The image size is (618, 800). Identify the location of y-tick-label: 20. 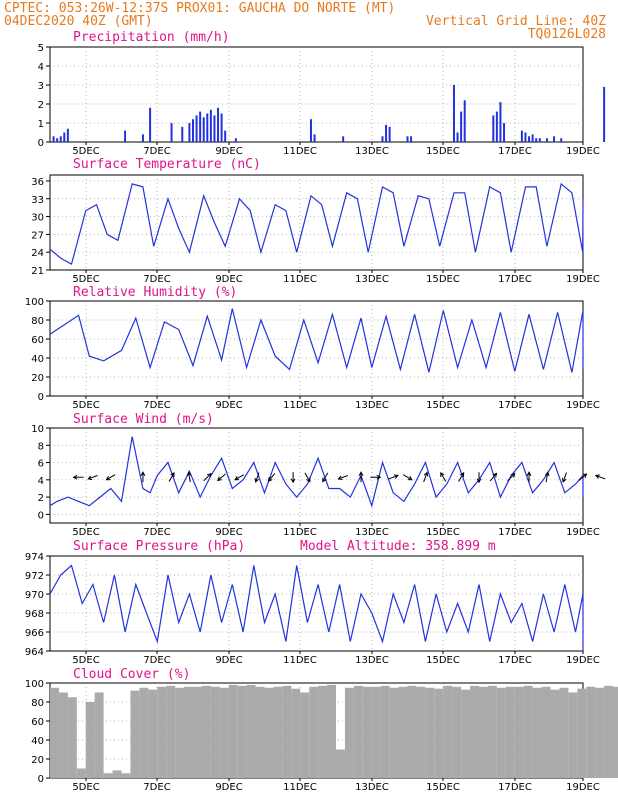
(37, 760).